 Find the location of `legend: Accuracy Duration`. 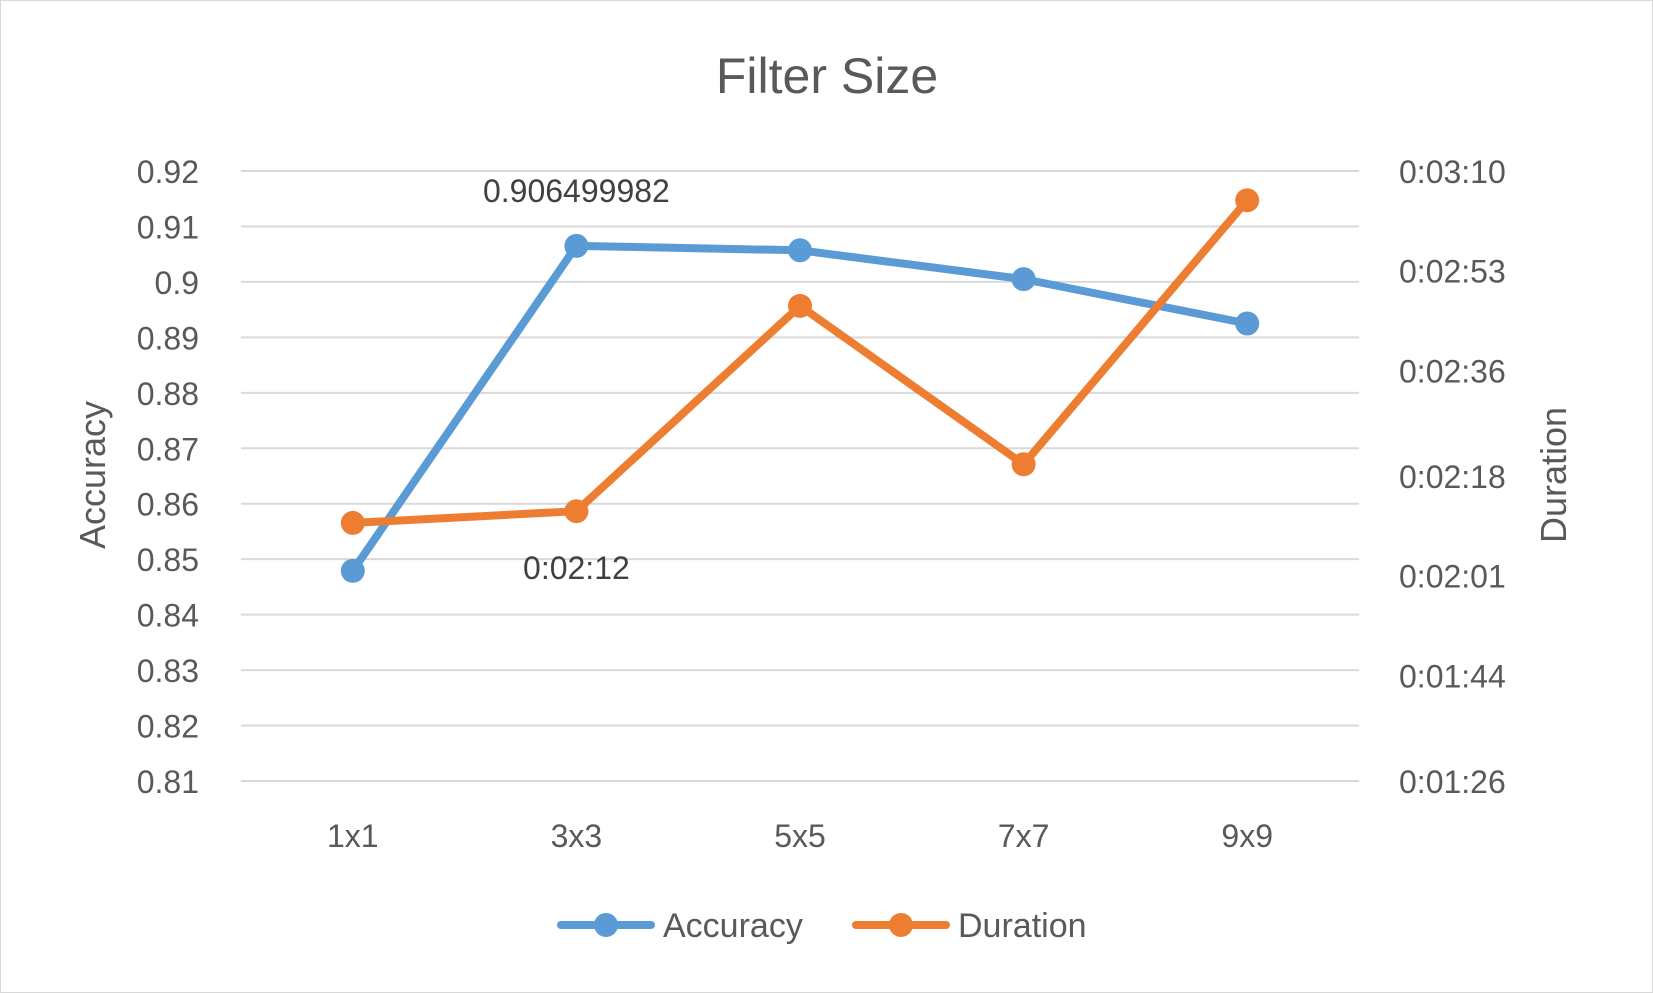

legend: Accuracy Duration is located at coordinates (822, 926).